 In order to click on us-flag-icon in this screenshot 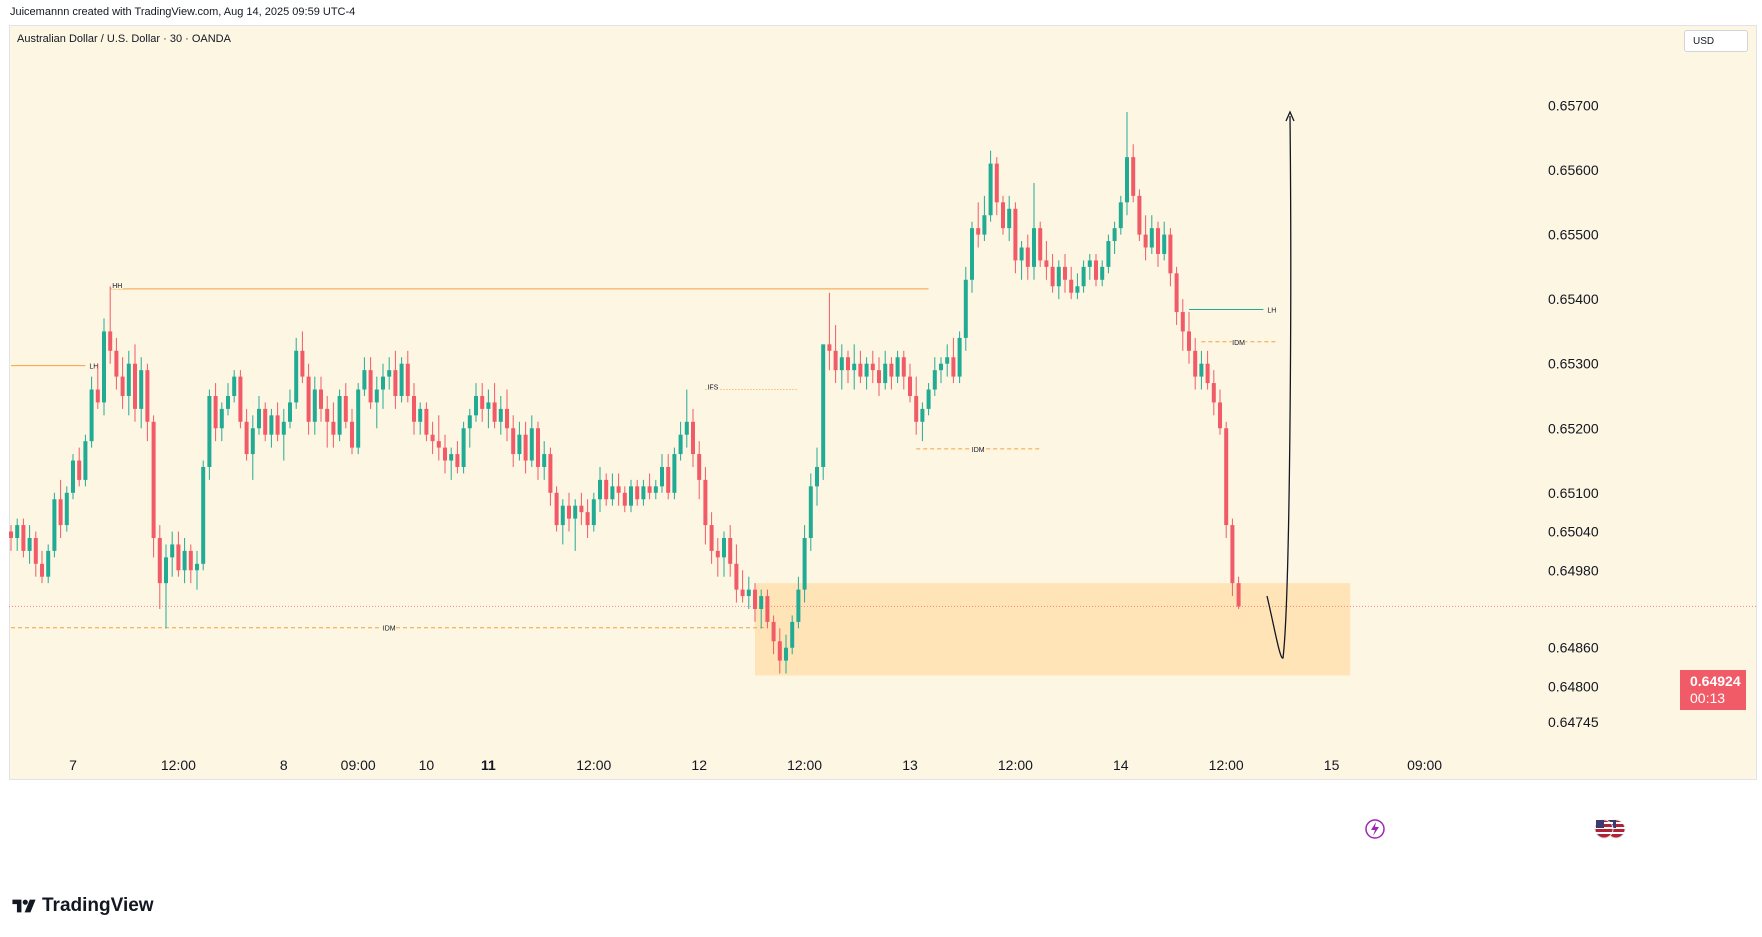, I will do `click(1604, 829)`.